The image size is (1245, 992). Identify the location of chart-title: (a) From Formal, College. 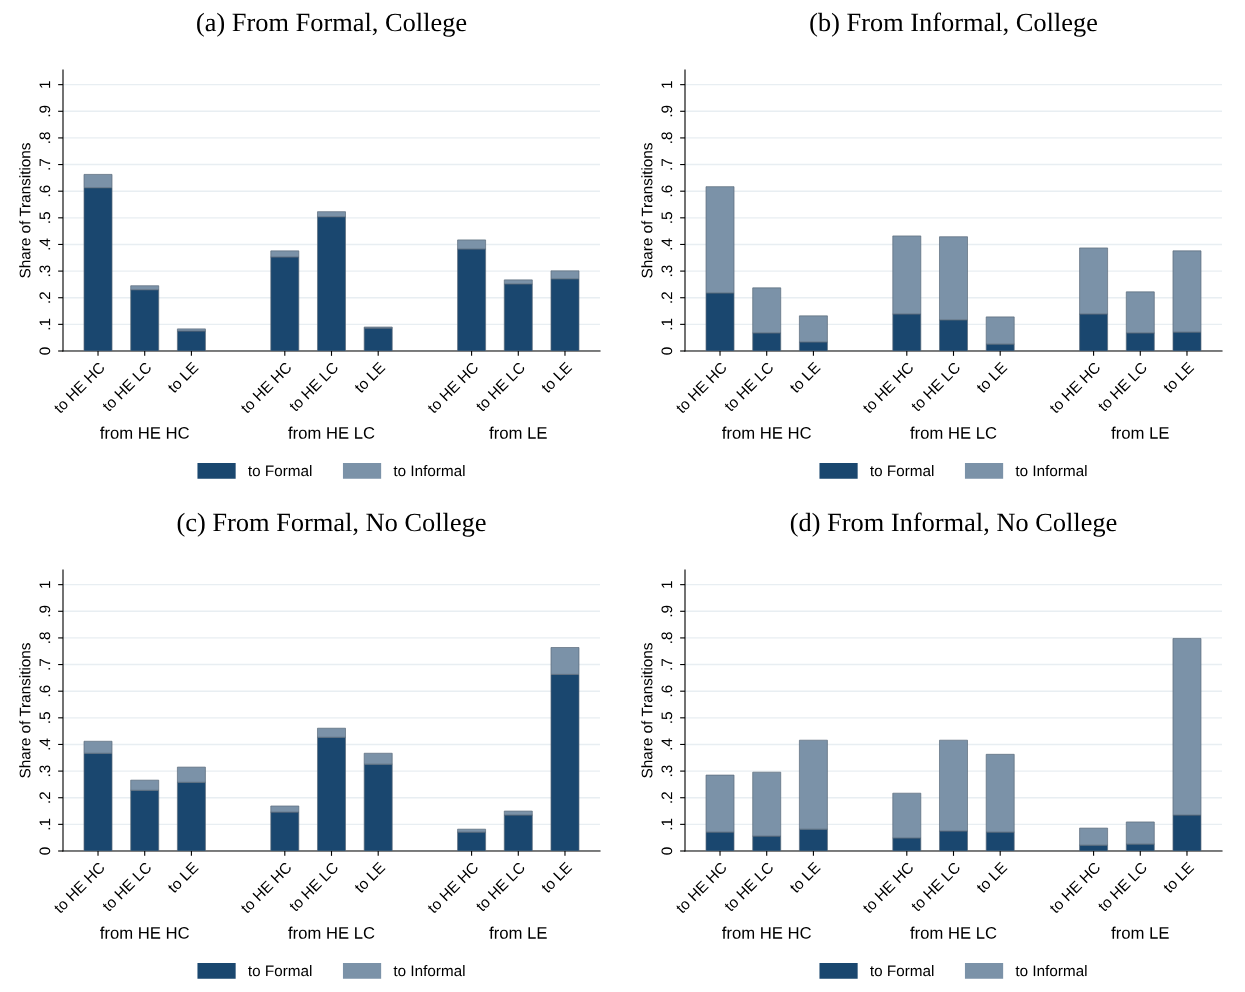
(332, 24).